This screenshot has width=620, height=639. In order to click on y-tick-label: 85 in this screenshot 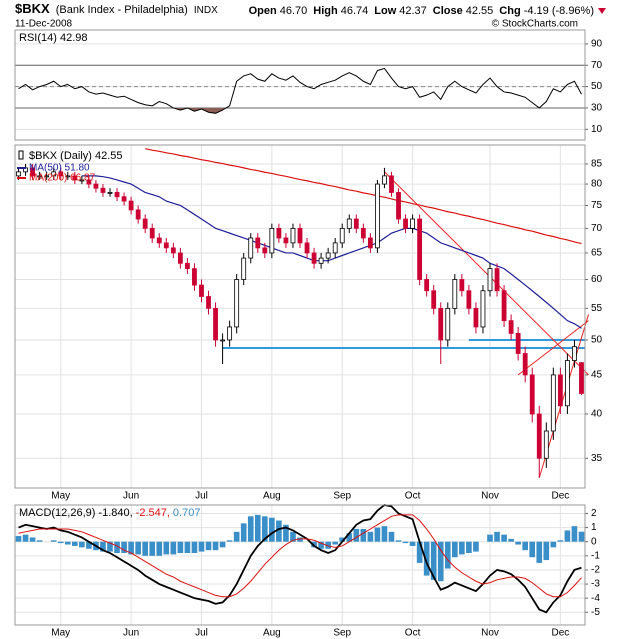, I will do `click(597, 164)`.